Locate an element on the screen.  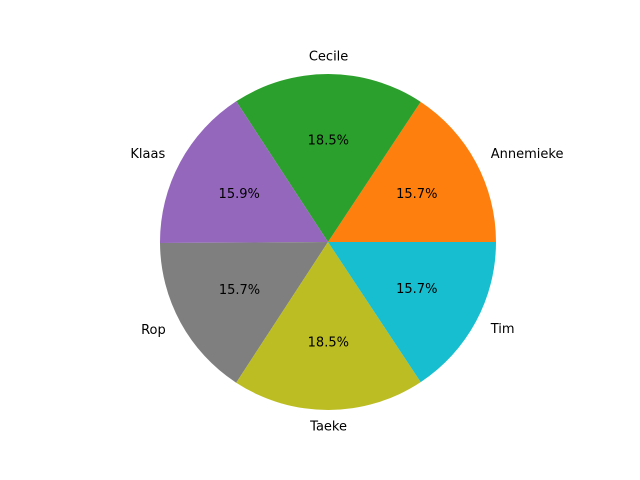
slice-percent-klaas: 15.9% is located at coordinates (239, 194).